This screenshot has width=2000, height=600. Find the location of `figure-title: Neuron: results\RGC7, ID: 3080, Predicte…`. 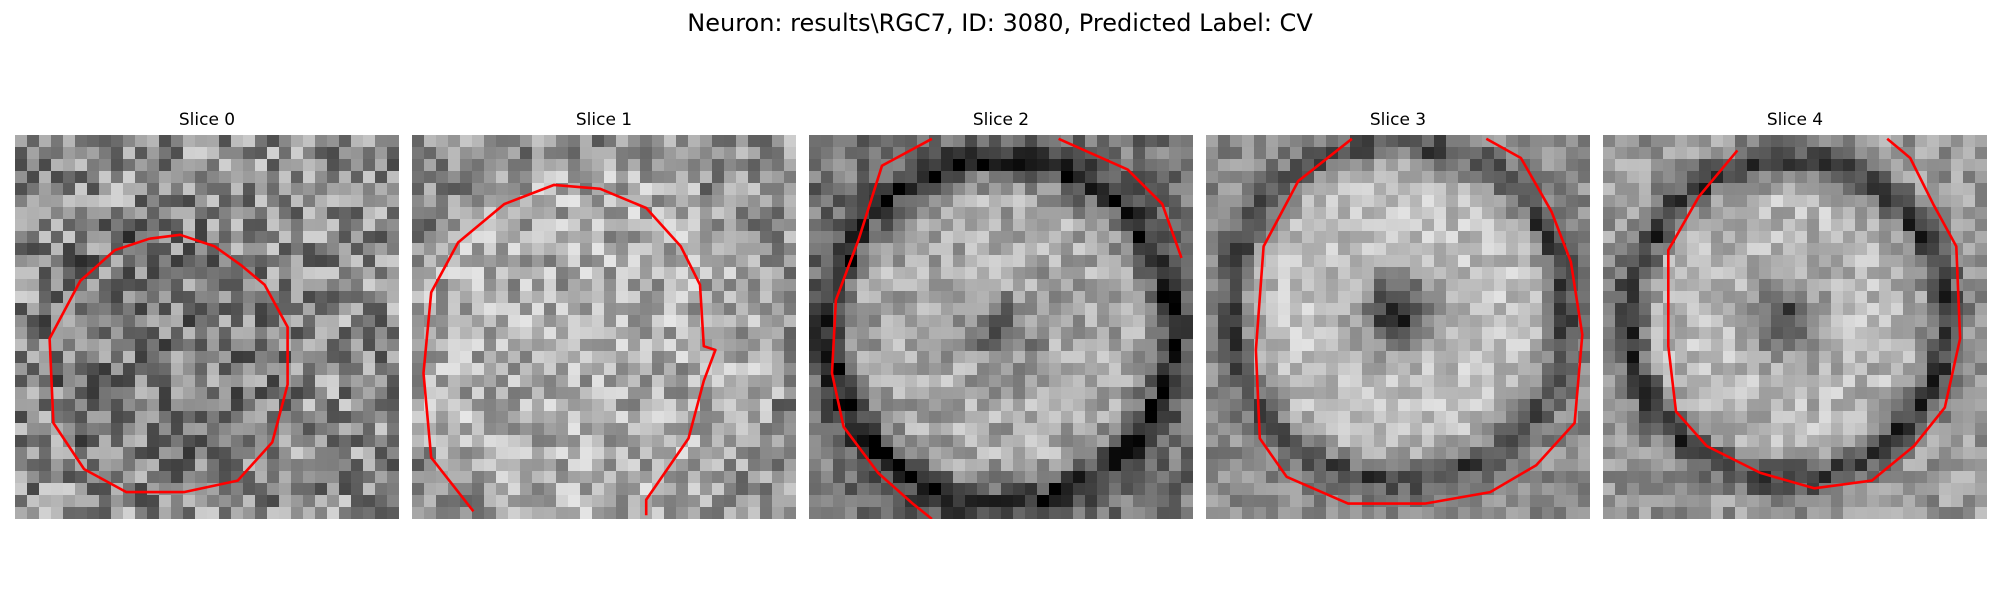

figure-title: Neuron: results\RGC7, ID: 3080, Predicte… is located at coordinates (1000, 23).